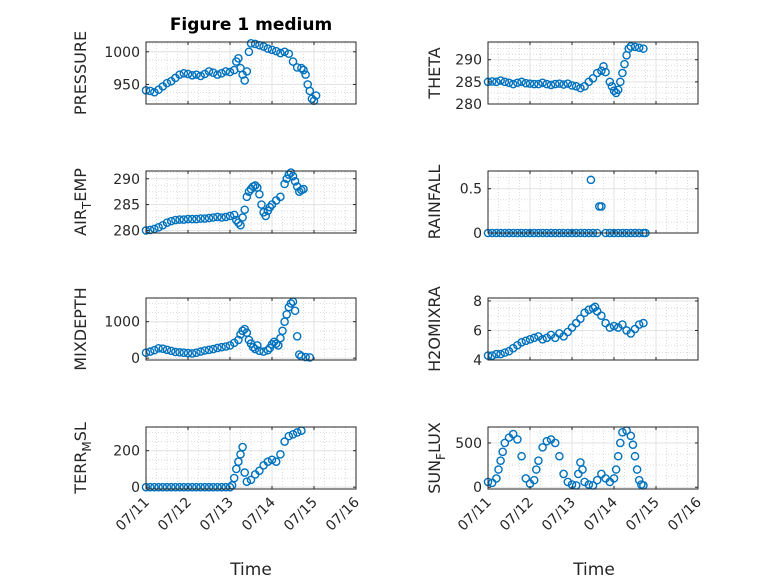 This screenshot has width=778, height=583. Describe the element at coordinates (80, 73) in the screenshot. I see `y-axis-label-main: PRESSURE` at that location.